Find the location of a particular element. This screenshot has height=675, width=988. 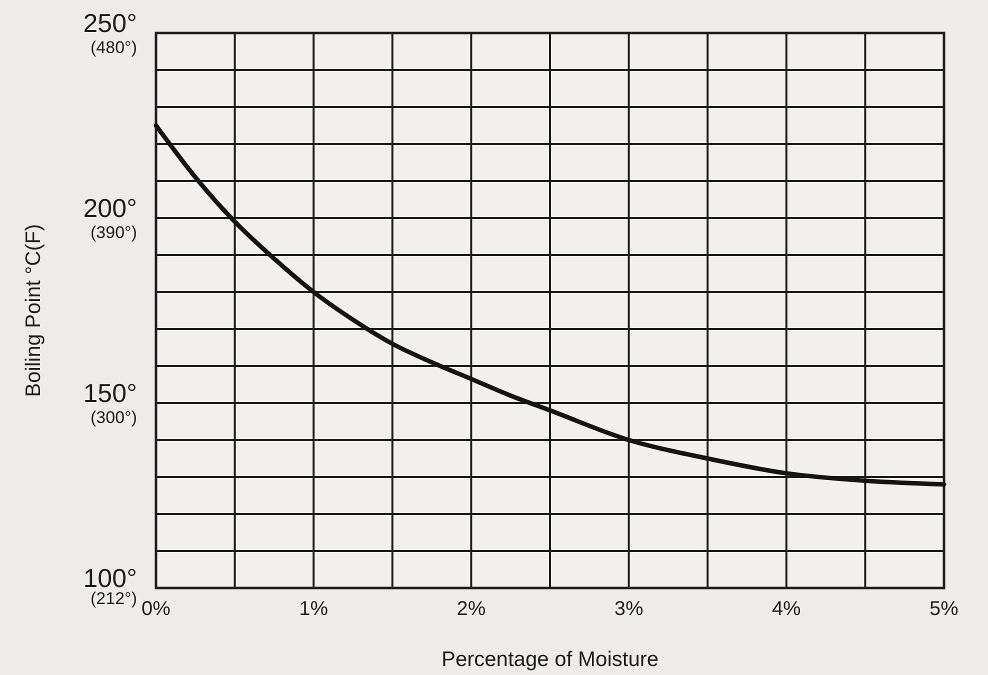

y-tick-label: 250° is located at coordinates (110, 23).